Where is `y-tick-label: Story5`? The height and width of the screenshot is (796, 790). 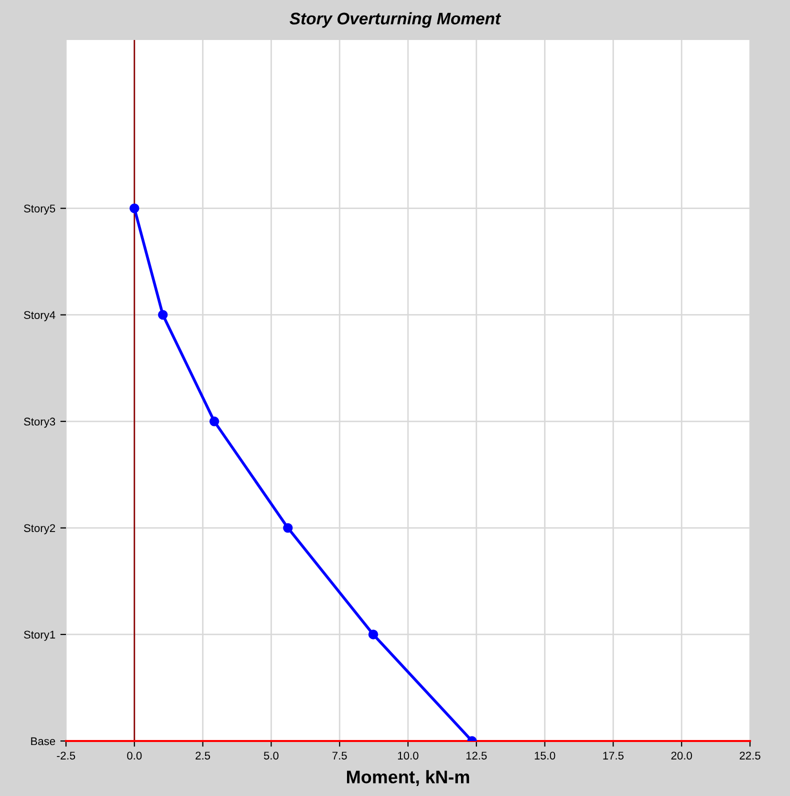 y-tick-label: Story5 is located at coordinates (40, 209).